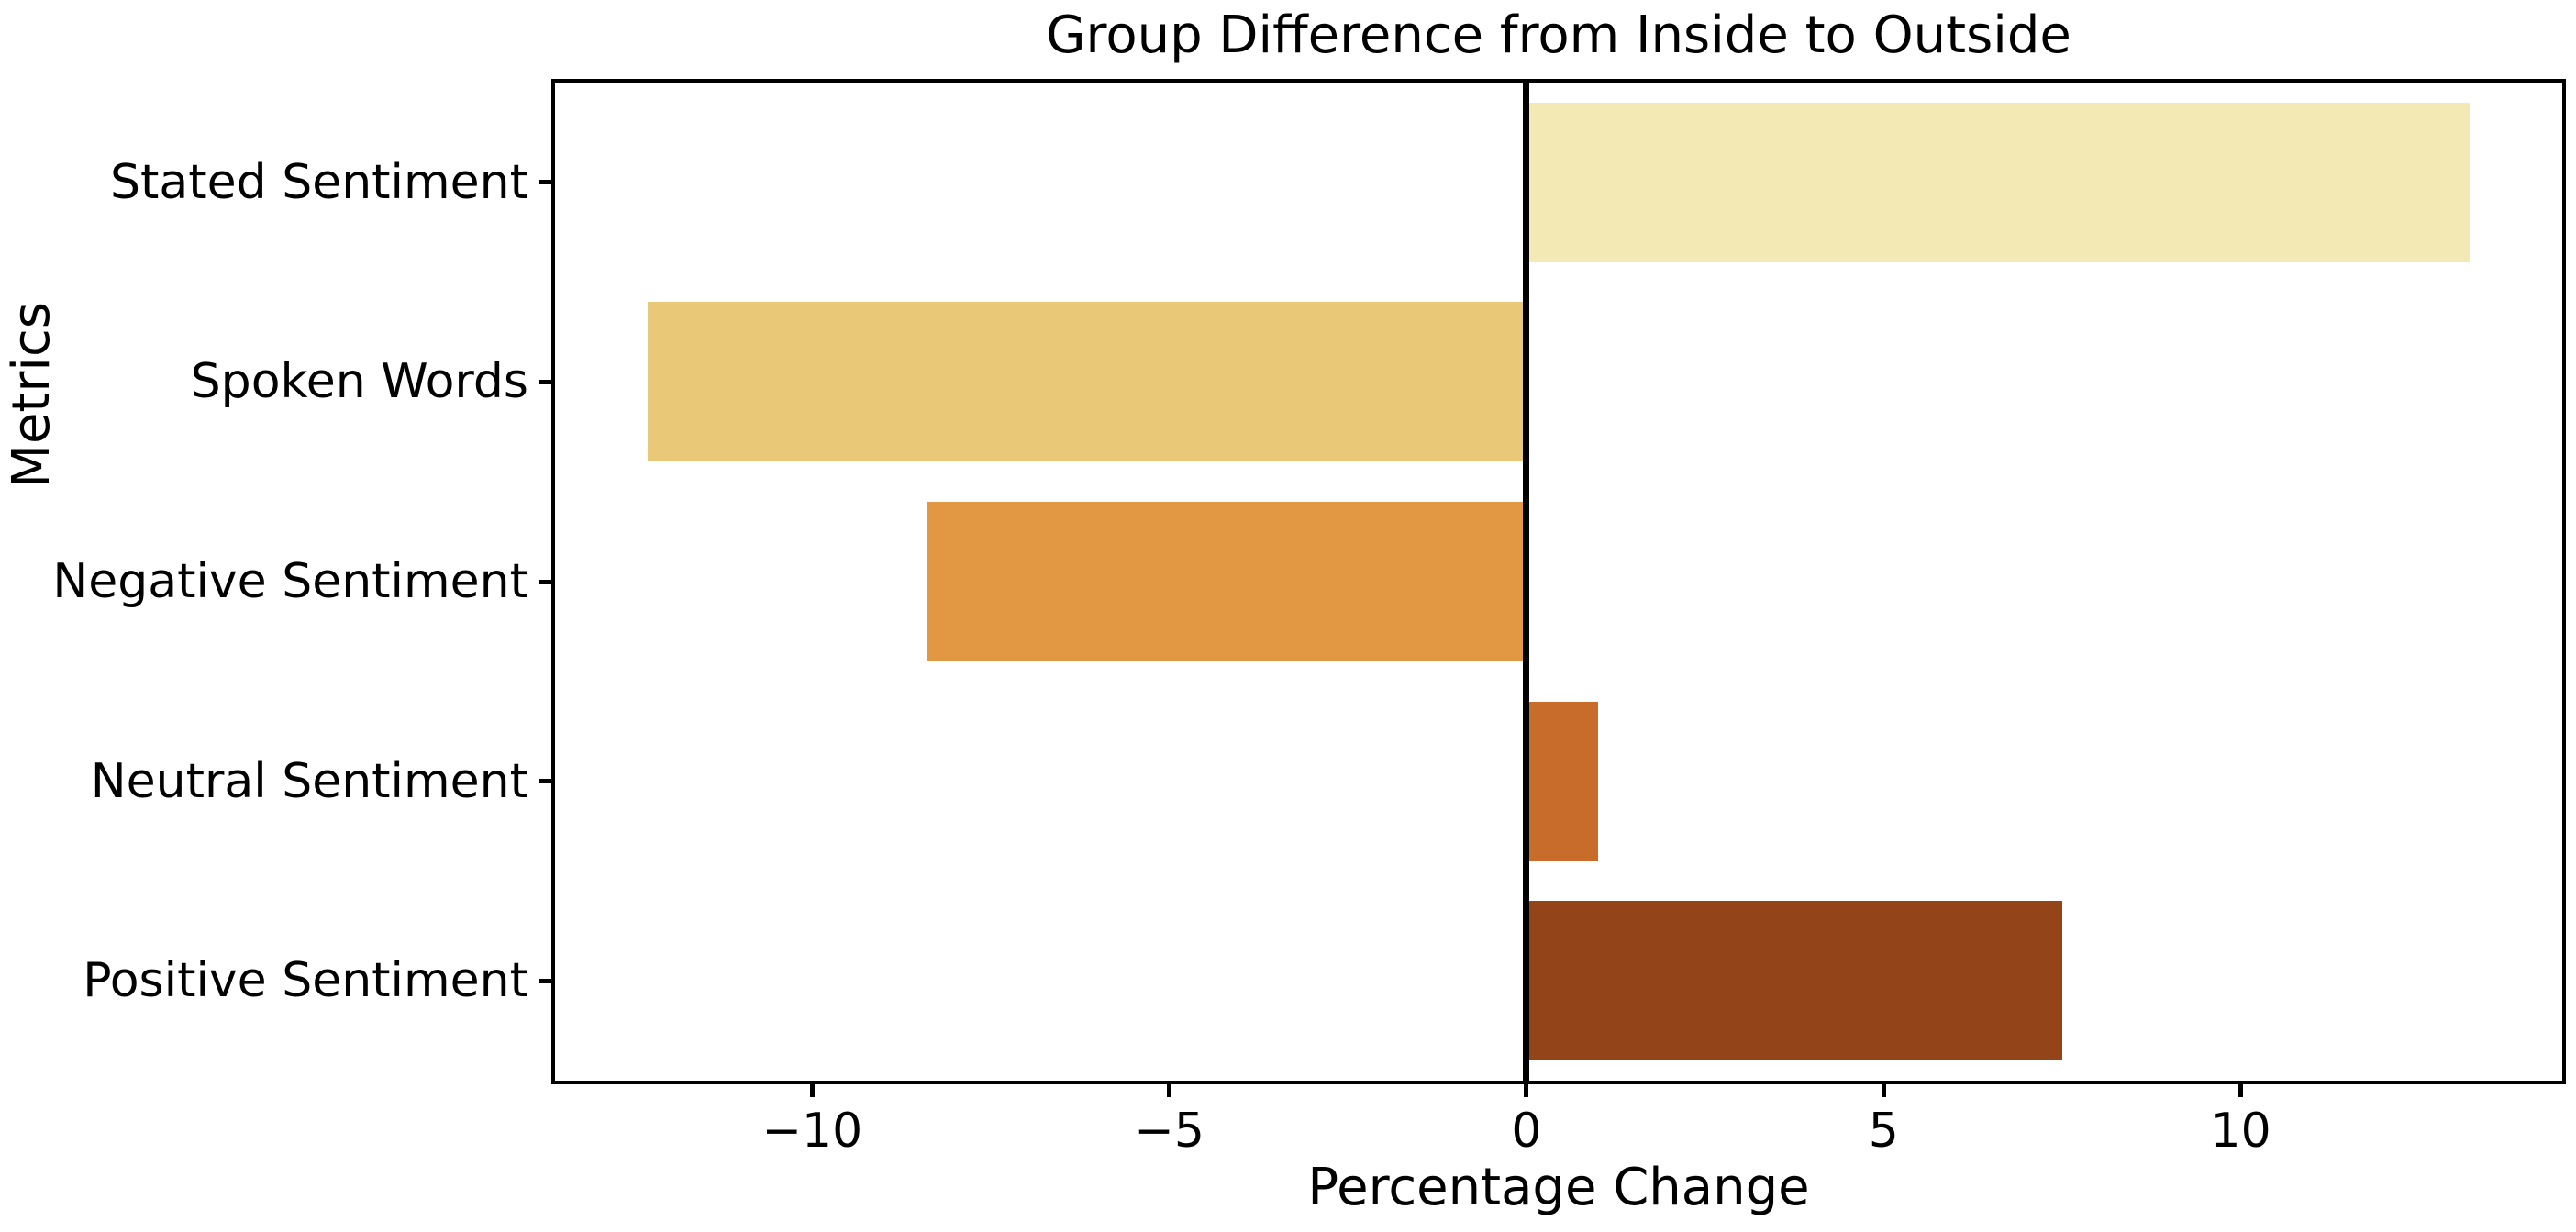  Describe the element at coordinates (1998, 182) in the screenshot. I see `bar-stated-sentiment` at that location.